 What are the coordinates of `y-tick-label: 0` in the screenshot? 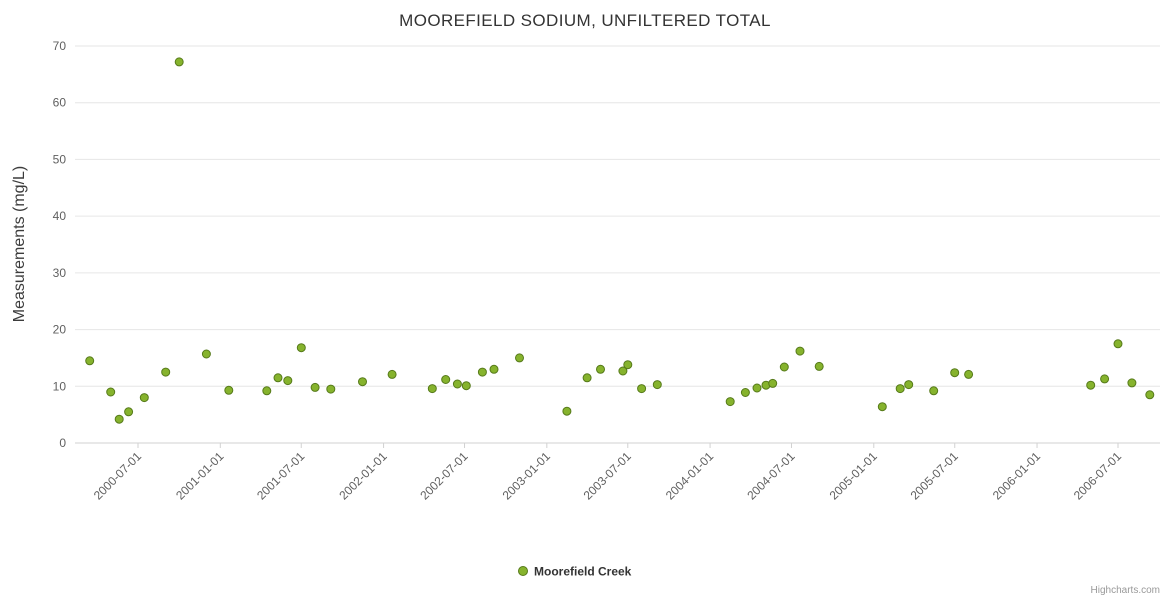 It's located at (62, 443).